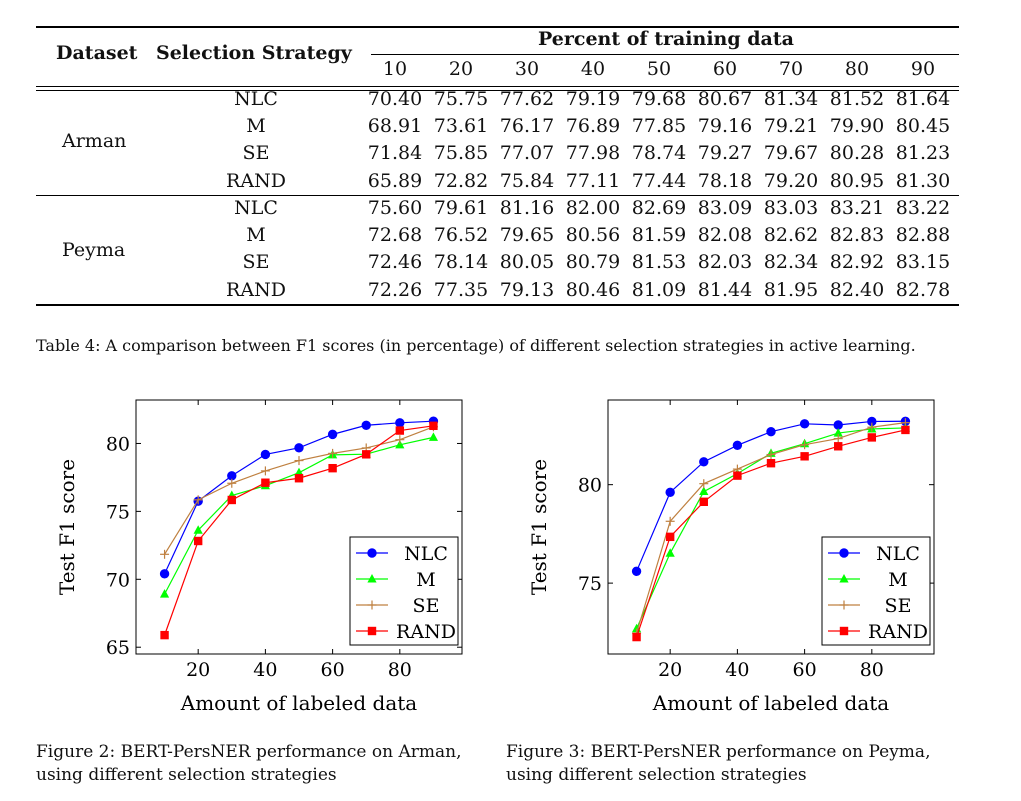 This screenshot has width=1021, height=801. What do you see at coordinates (400, 670) in the screenshot?
I see `x-tick-label: 80` at bounding box center [400, 670].